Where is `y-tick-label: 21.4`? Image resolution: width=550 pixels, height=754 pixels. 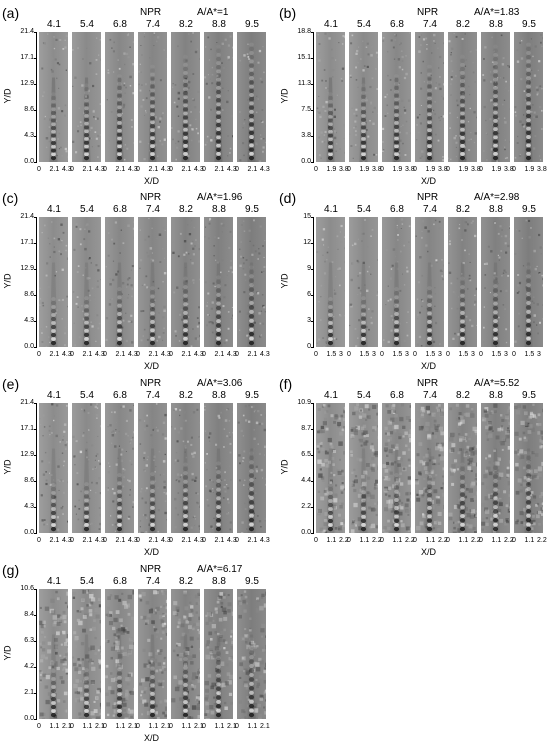
y-tick-label: 21.4 is located at coordinates (27, 31).